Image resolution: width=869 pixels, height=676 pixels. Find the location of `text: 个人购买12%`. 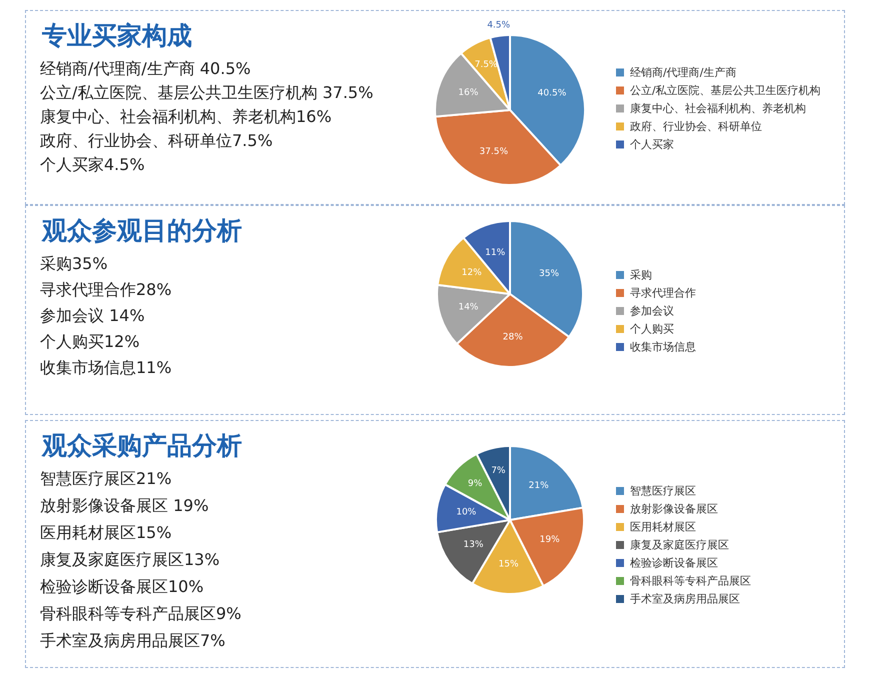

text: 个人购买12% is located at coordinates (90, 342).